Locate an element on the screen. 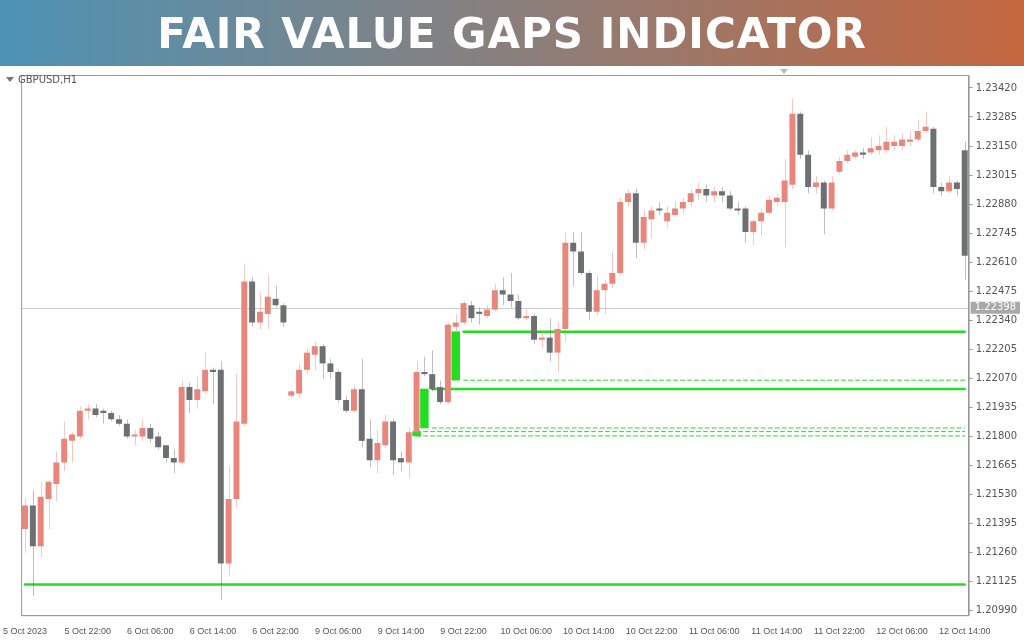  x-tick-label: 9 Oct 14:00 is located at coordinates (401, 631).